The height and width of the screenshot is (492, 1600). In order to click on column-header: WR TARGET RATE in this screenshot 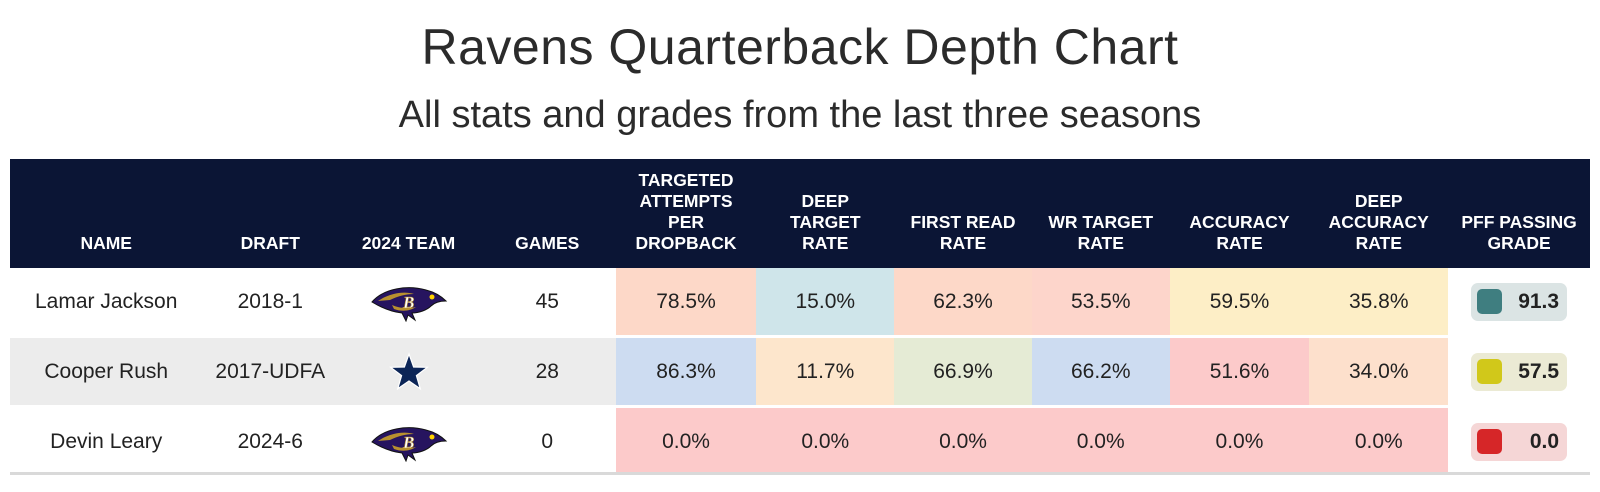, I will do `click(1100, 213)`.